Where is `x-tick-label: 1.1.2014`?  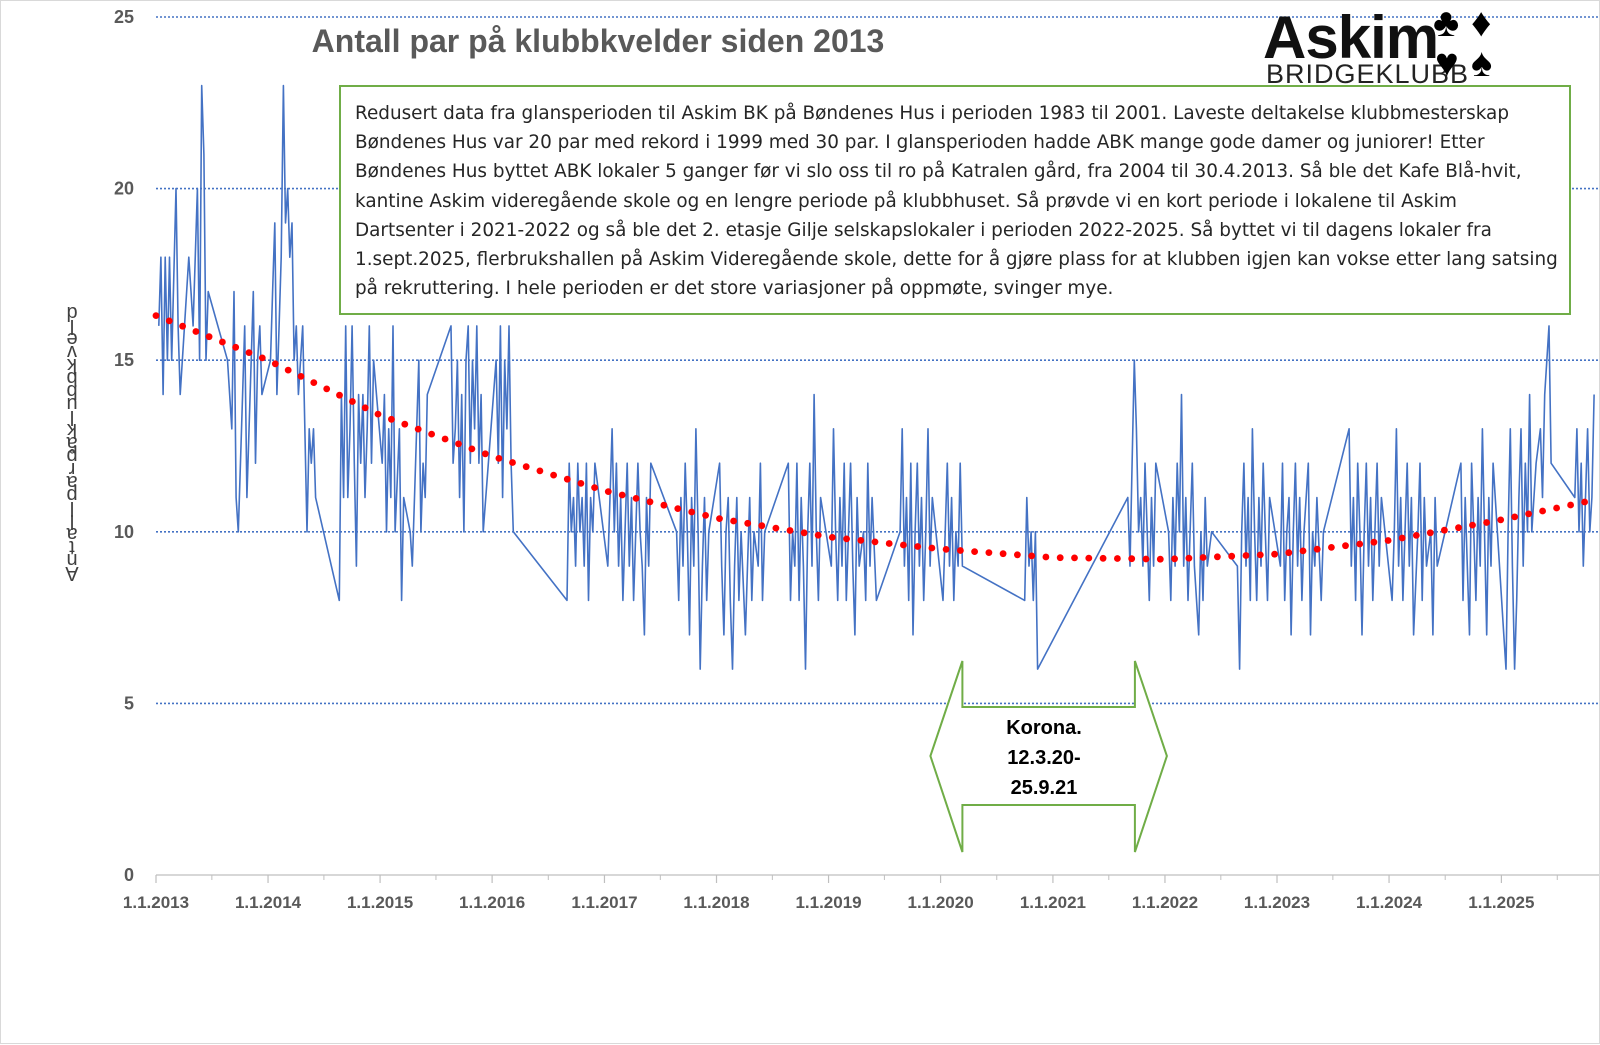
x-tick-label: 1.1.2014 is located at coordinates (268, 902).